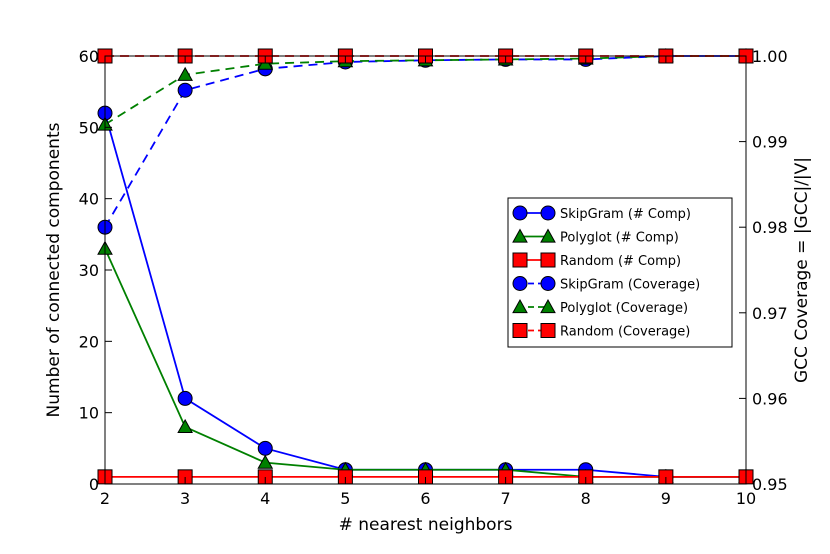 The image size is (830, 554). I want to click on y-left-tick-label: 10, so click(89, 413).